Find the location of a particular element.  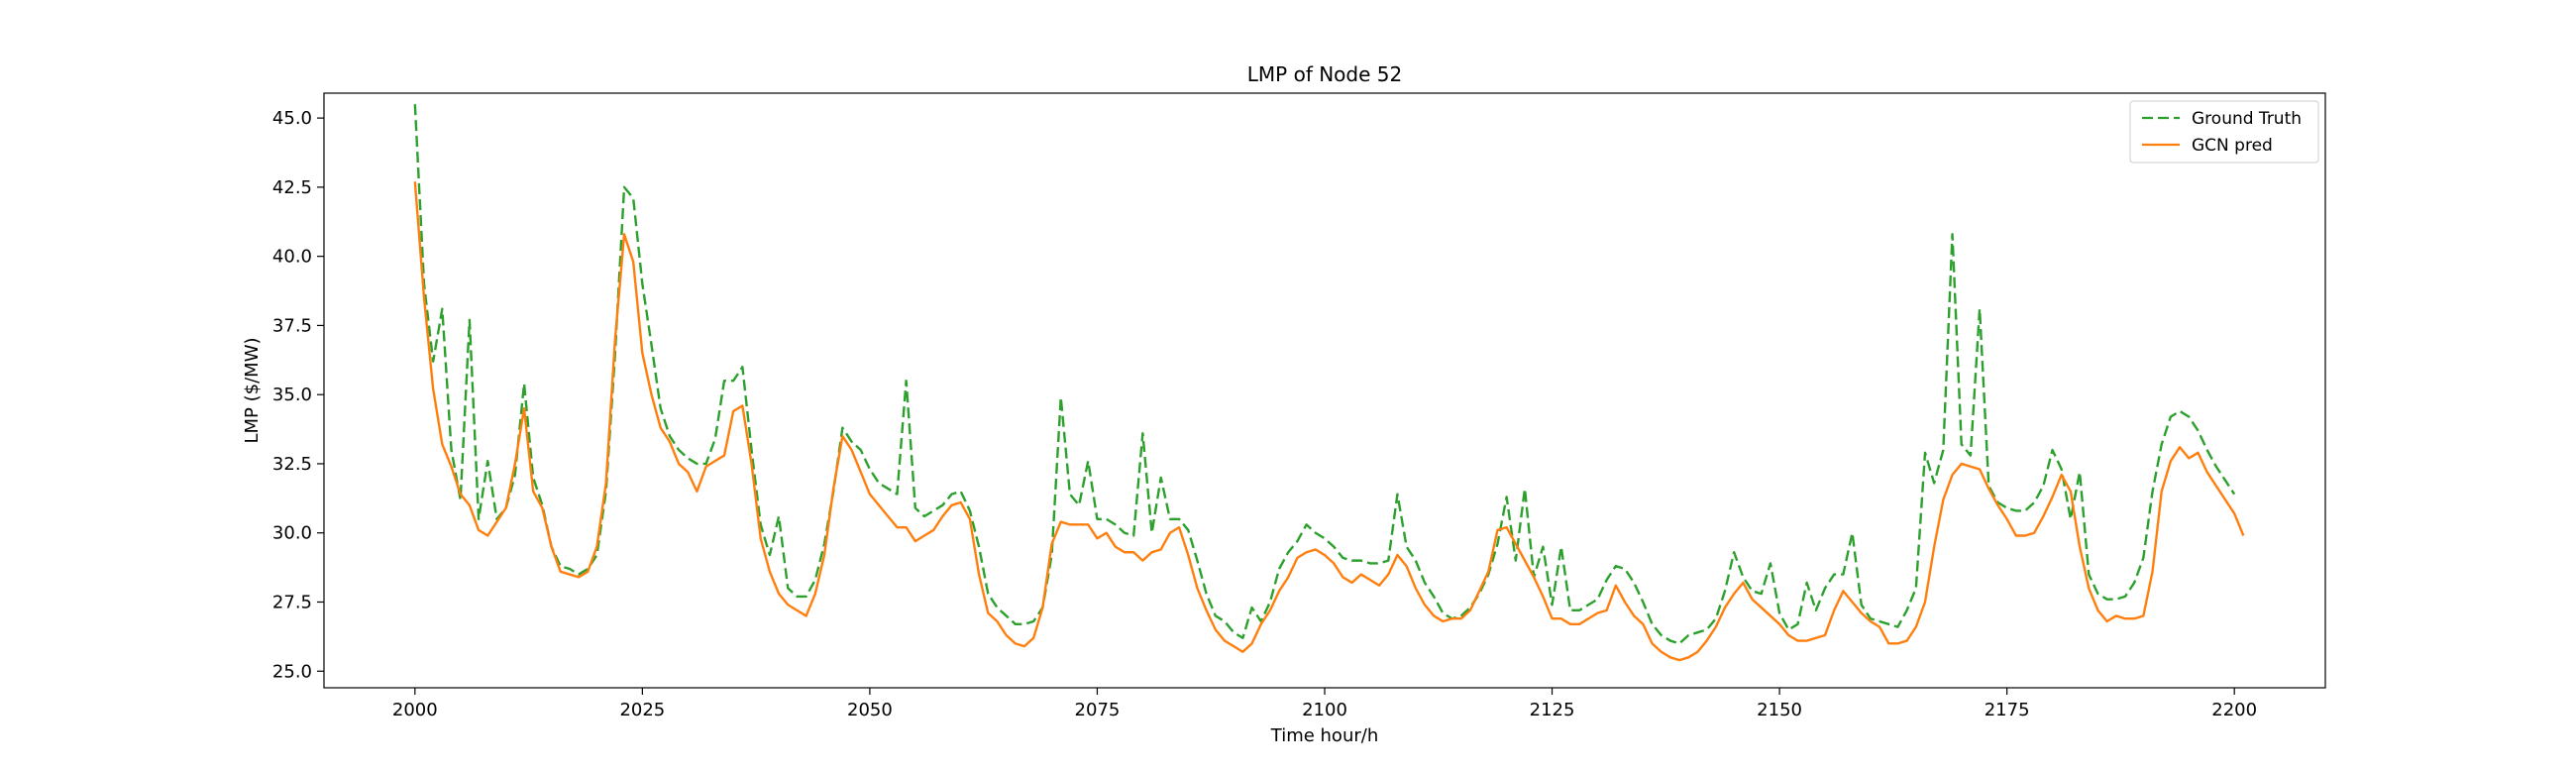

y-tick-label: 35.0 is located at coordinates (292, 395).